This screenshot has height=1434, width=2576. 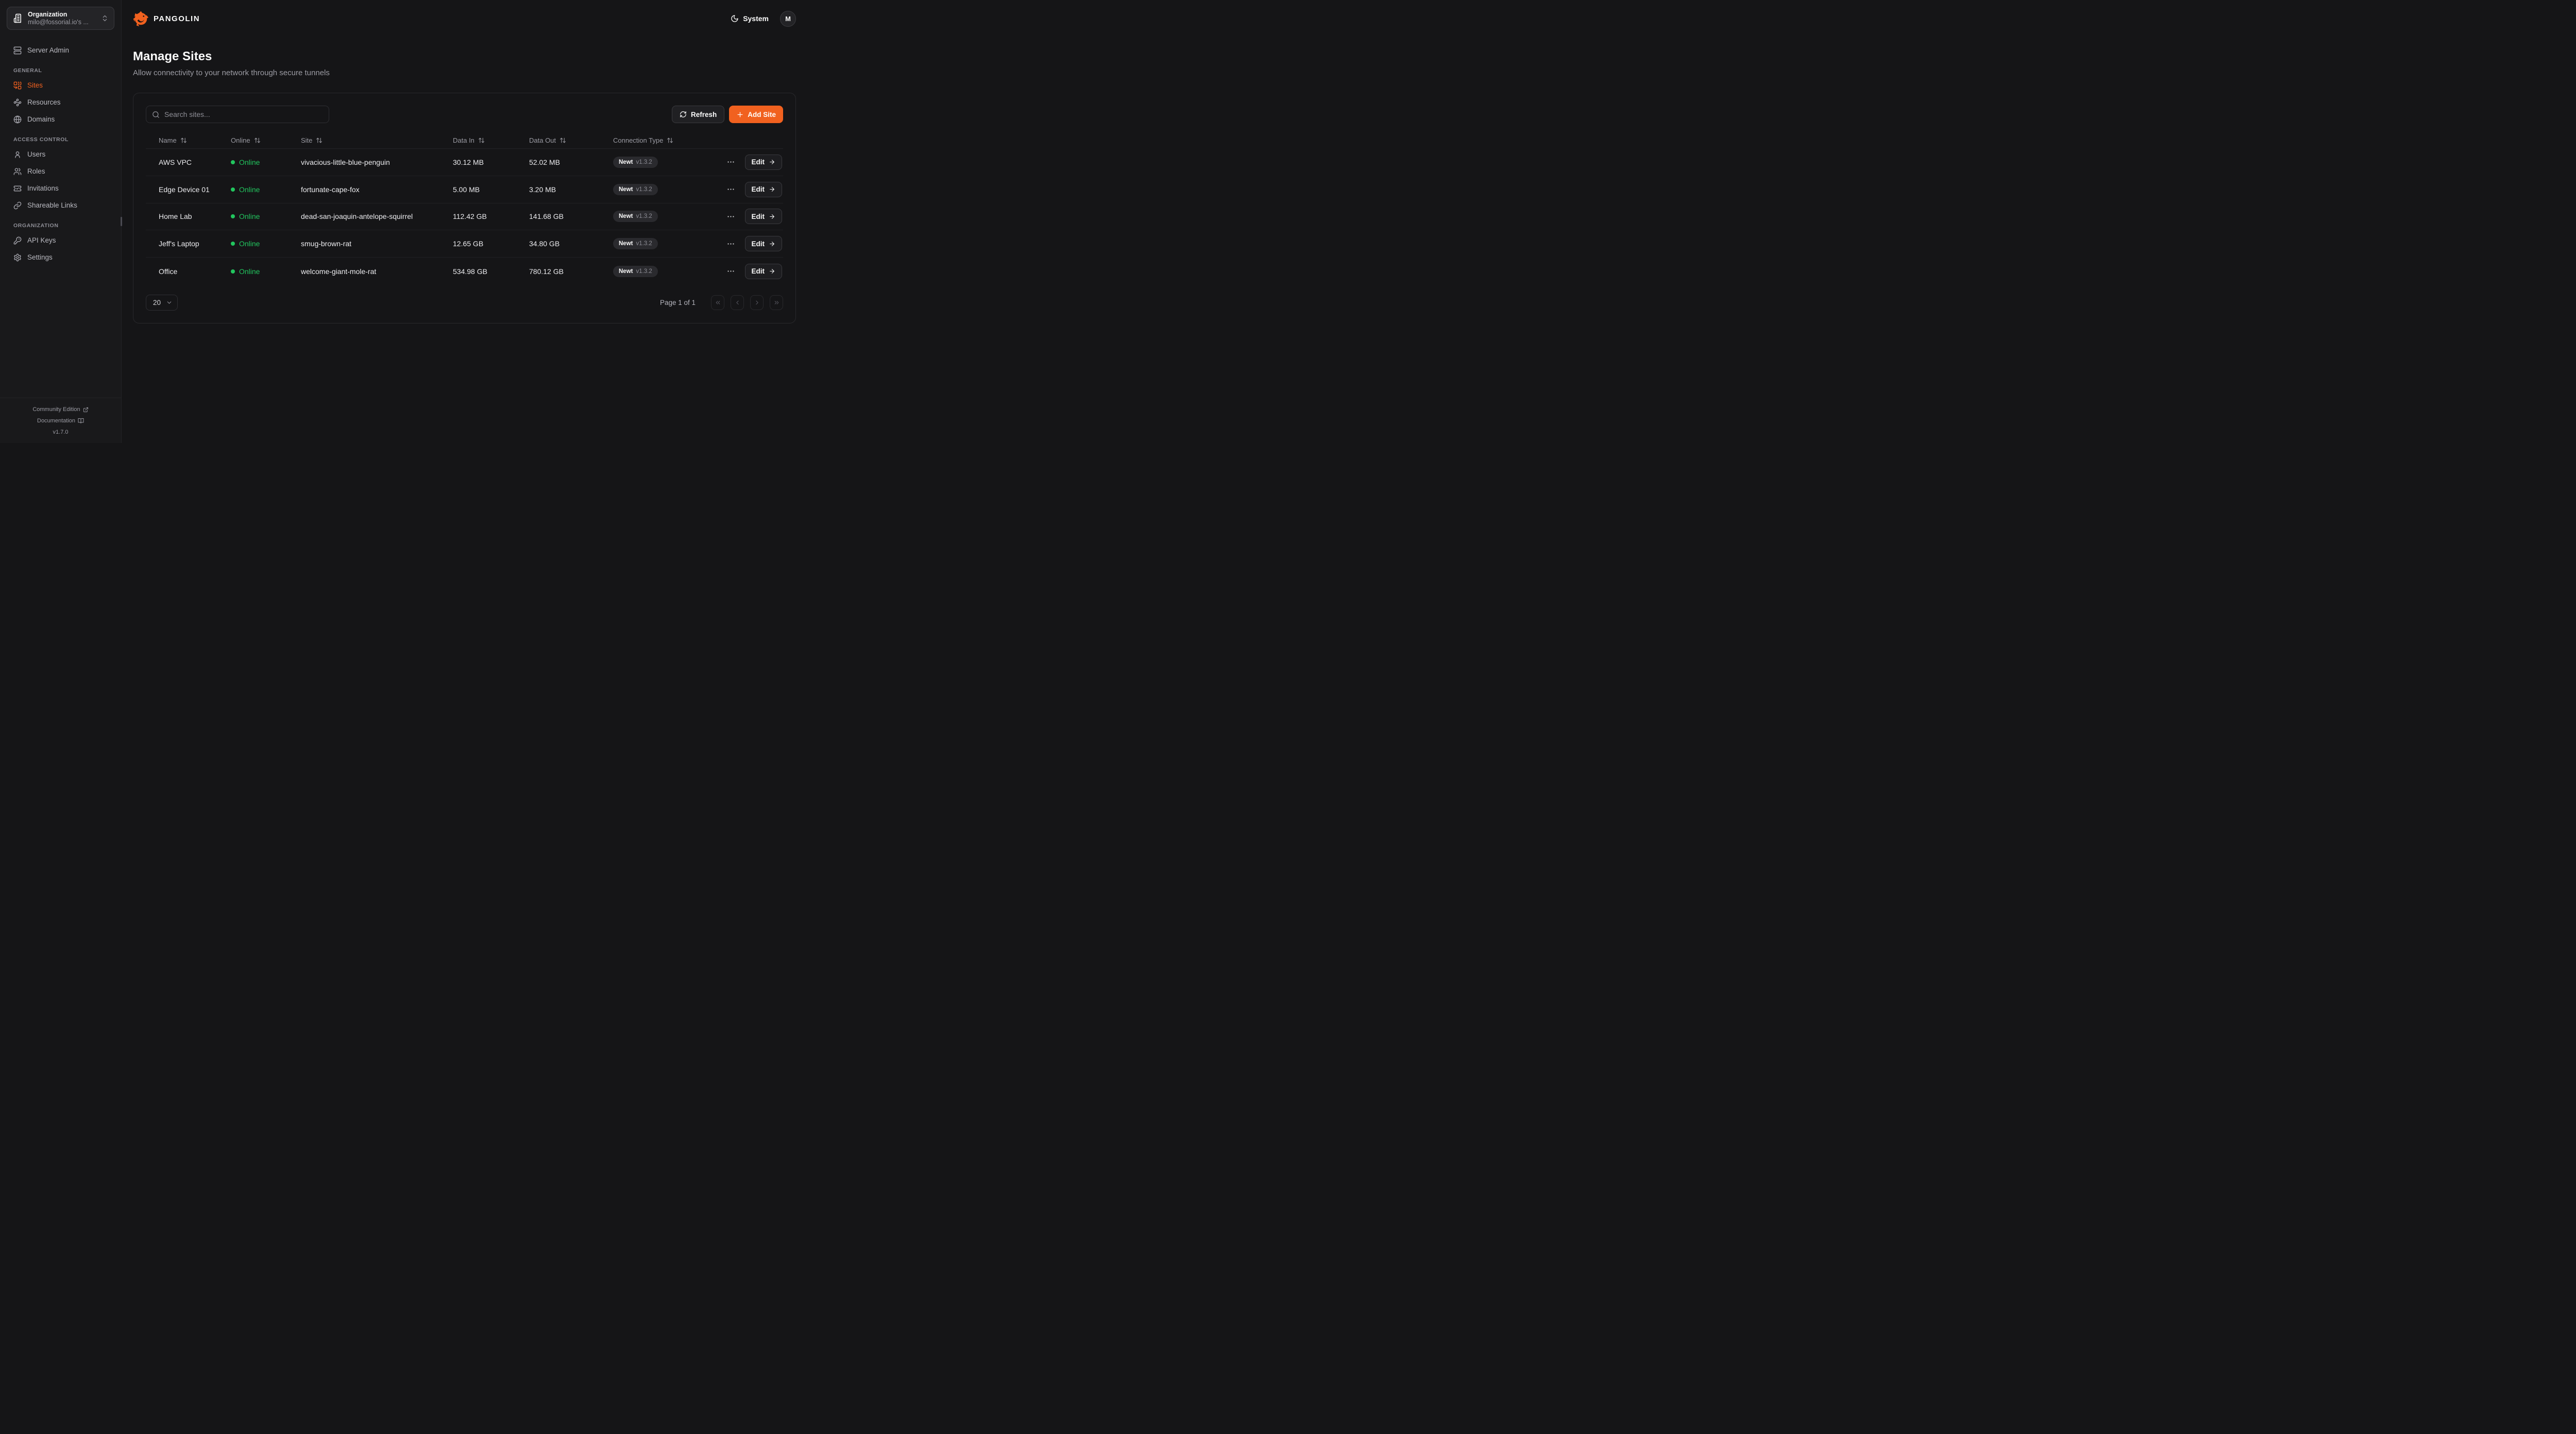 I want to click on sidebar-item-domains: Domains, so click(x=60, y=119).